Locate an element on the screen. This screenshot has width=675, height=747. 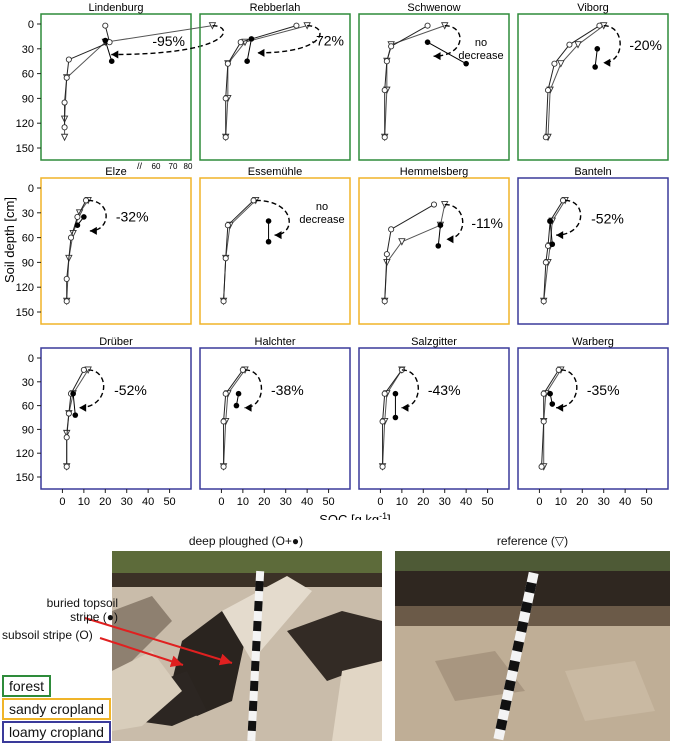
x-axis-title-main: SOC [g kg is located at coordinates (349, 516).